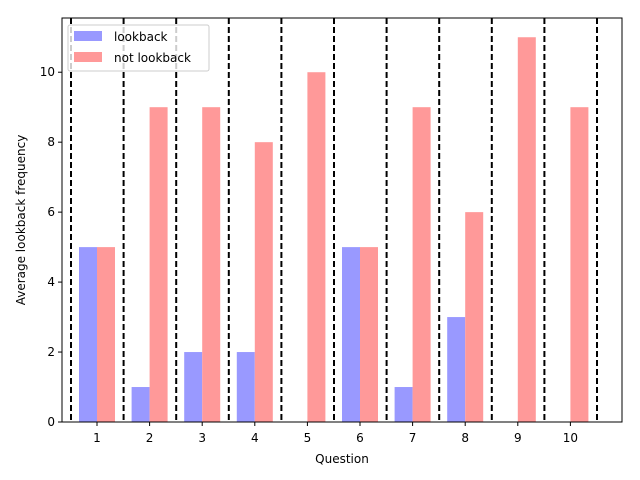  Describe the element at coordinates (51, 352) in the screenshot. I see `y-tick-label: 2` at that location.